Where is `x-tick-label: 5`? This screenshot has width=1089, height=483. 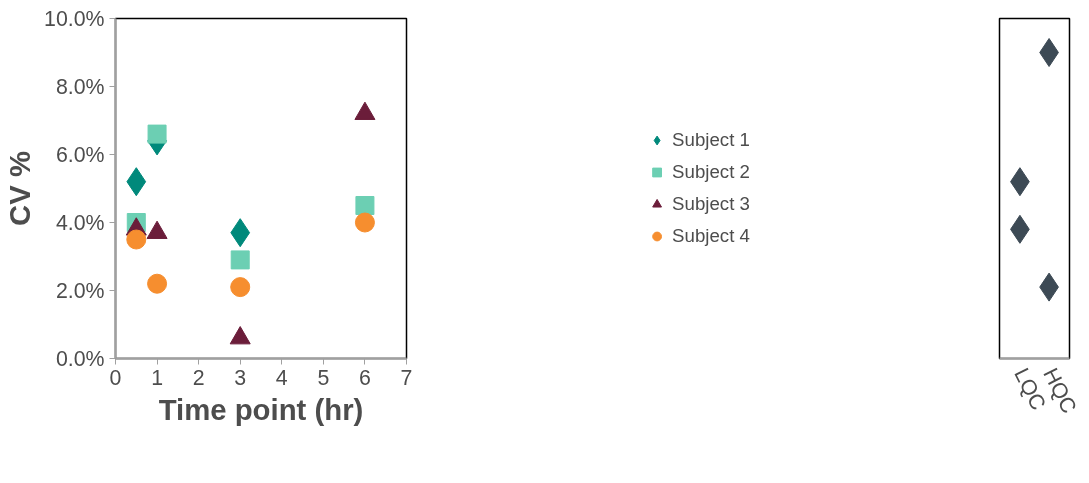 x-tick-label: 5 is located at coordinates (323, 377).